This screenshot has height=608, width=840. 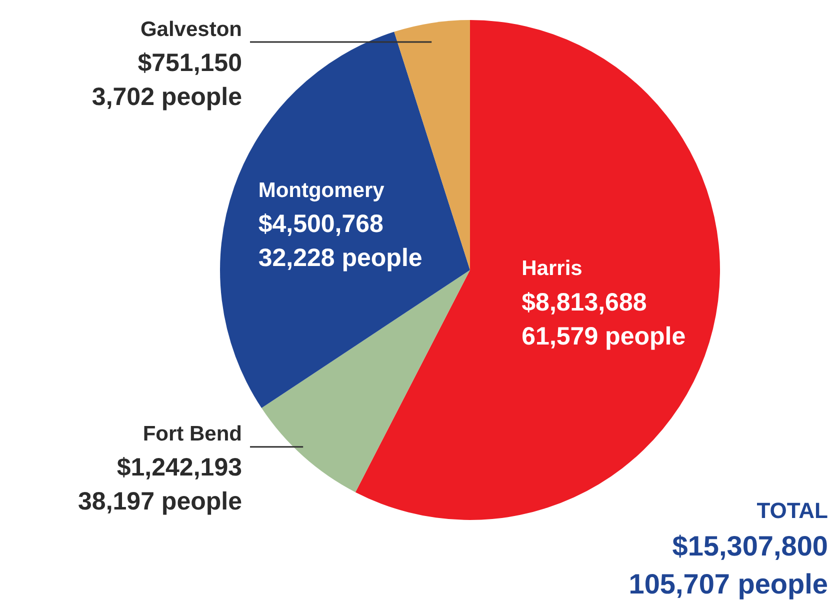 What do you see at coordinates (604, 319) in the screenshot?
I see `data-label: $8,813,688 61,579 people` at bounding box center [604, 319].